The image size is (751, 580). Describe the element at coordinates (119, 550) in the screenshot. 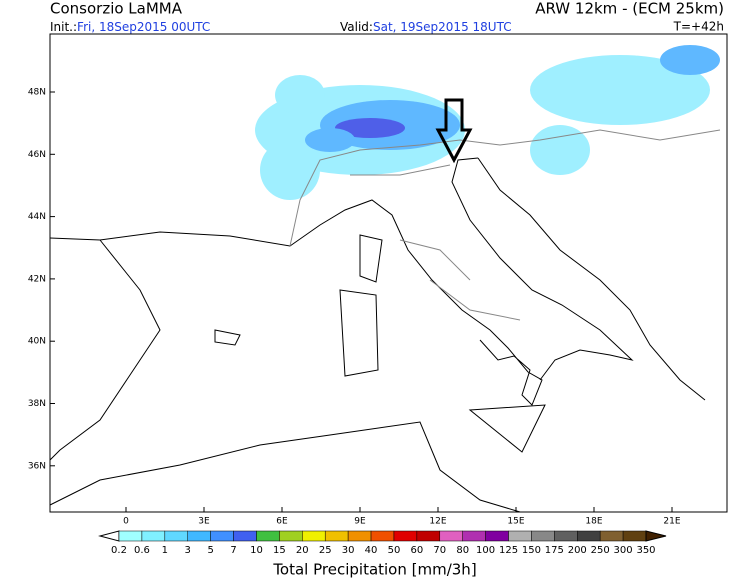

I see `colorbar-label: 0.2` at that location.